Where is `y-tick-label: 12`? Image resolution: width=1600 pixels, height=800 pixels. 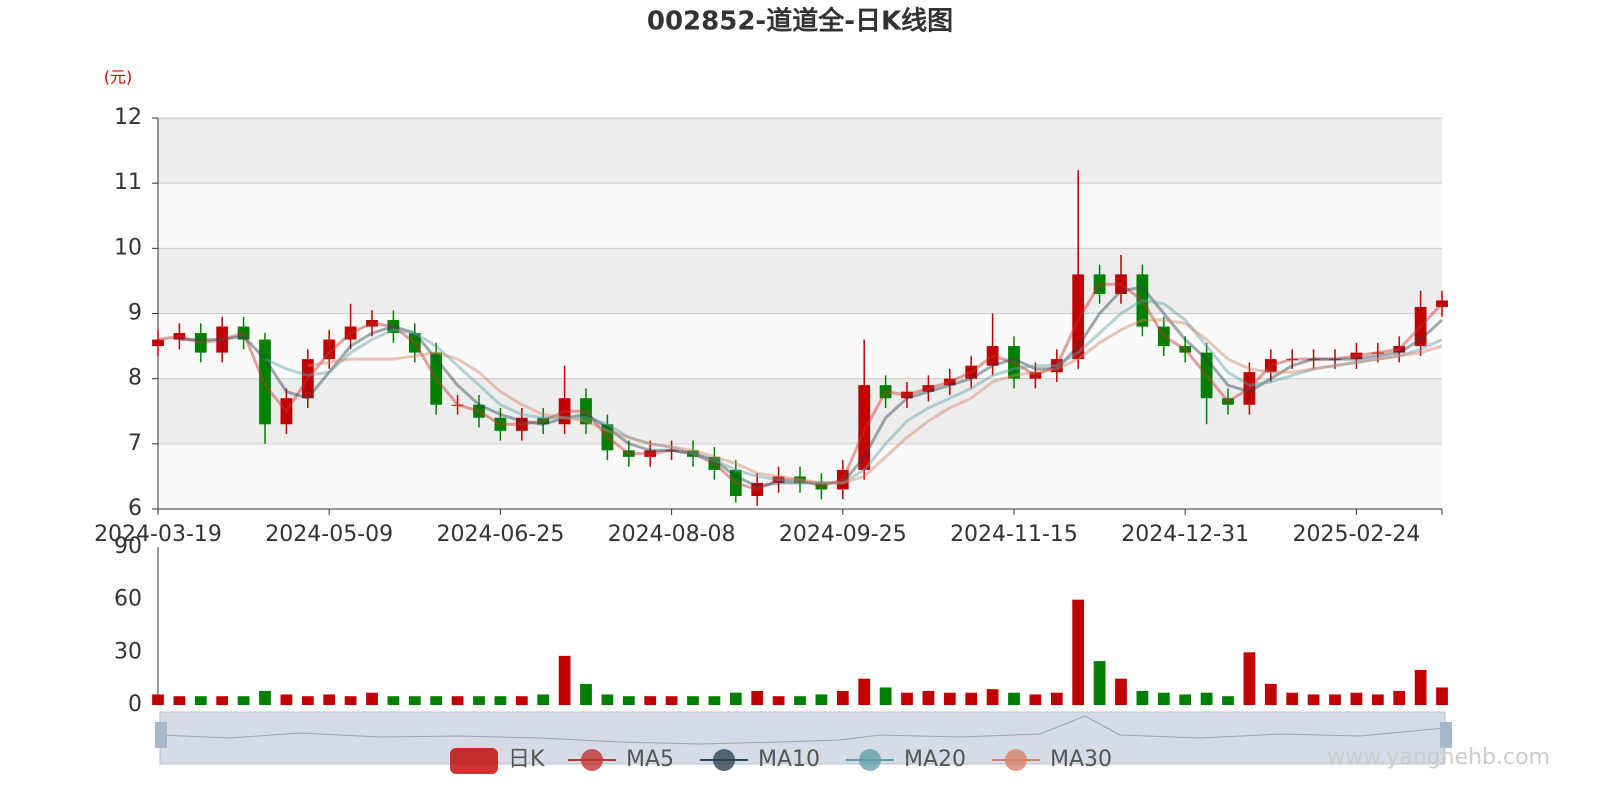
y-tick-label: 12 is located at coordinates (128, 117).